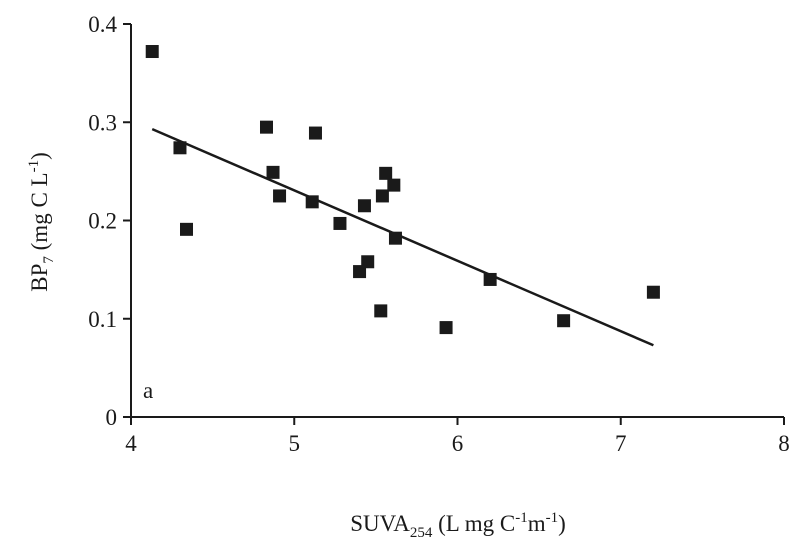  Describe the element at coordinates (295, 443) in the screenshot. I see `x-tick-label: 5` at that location.